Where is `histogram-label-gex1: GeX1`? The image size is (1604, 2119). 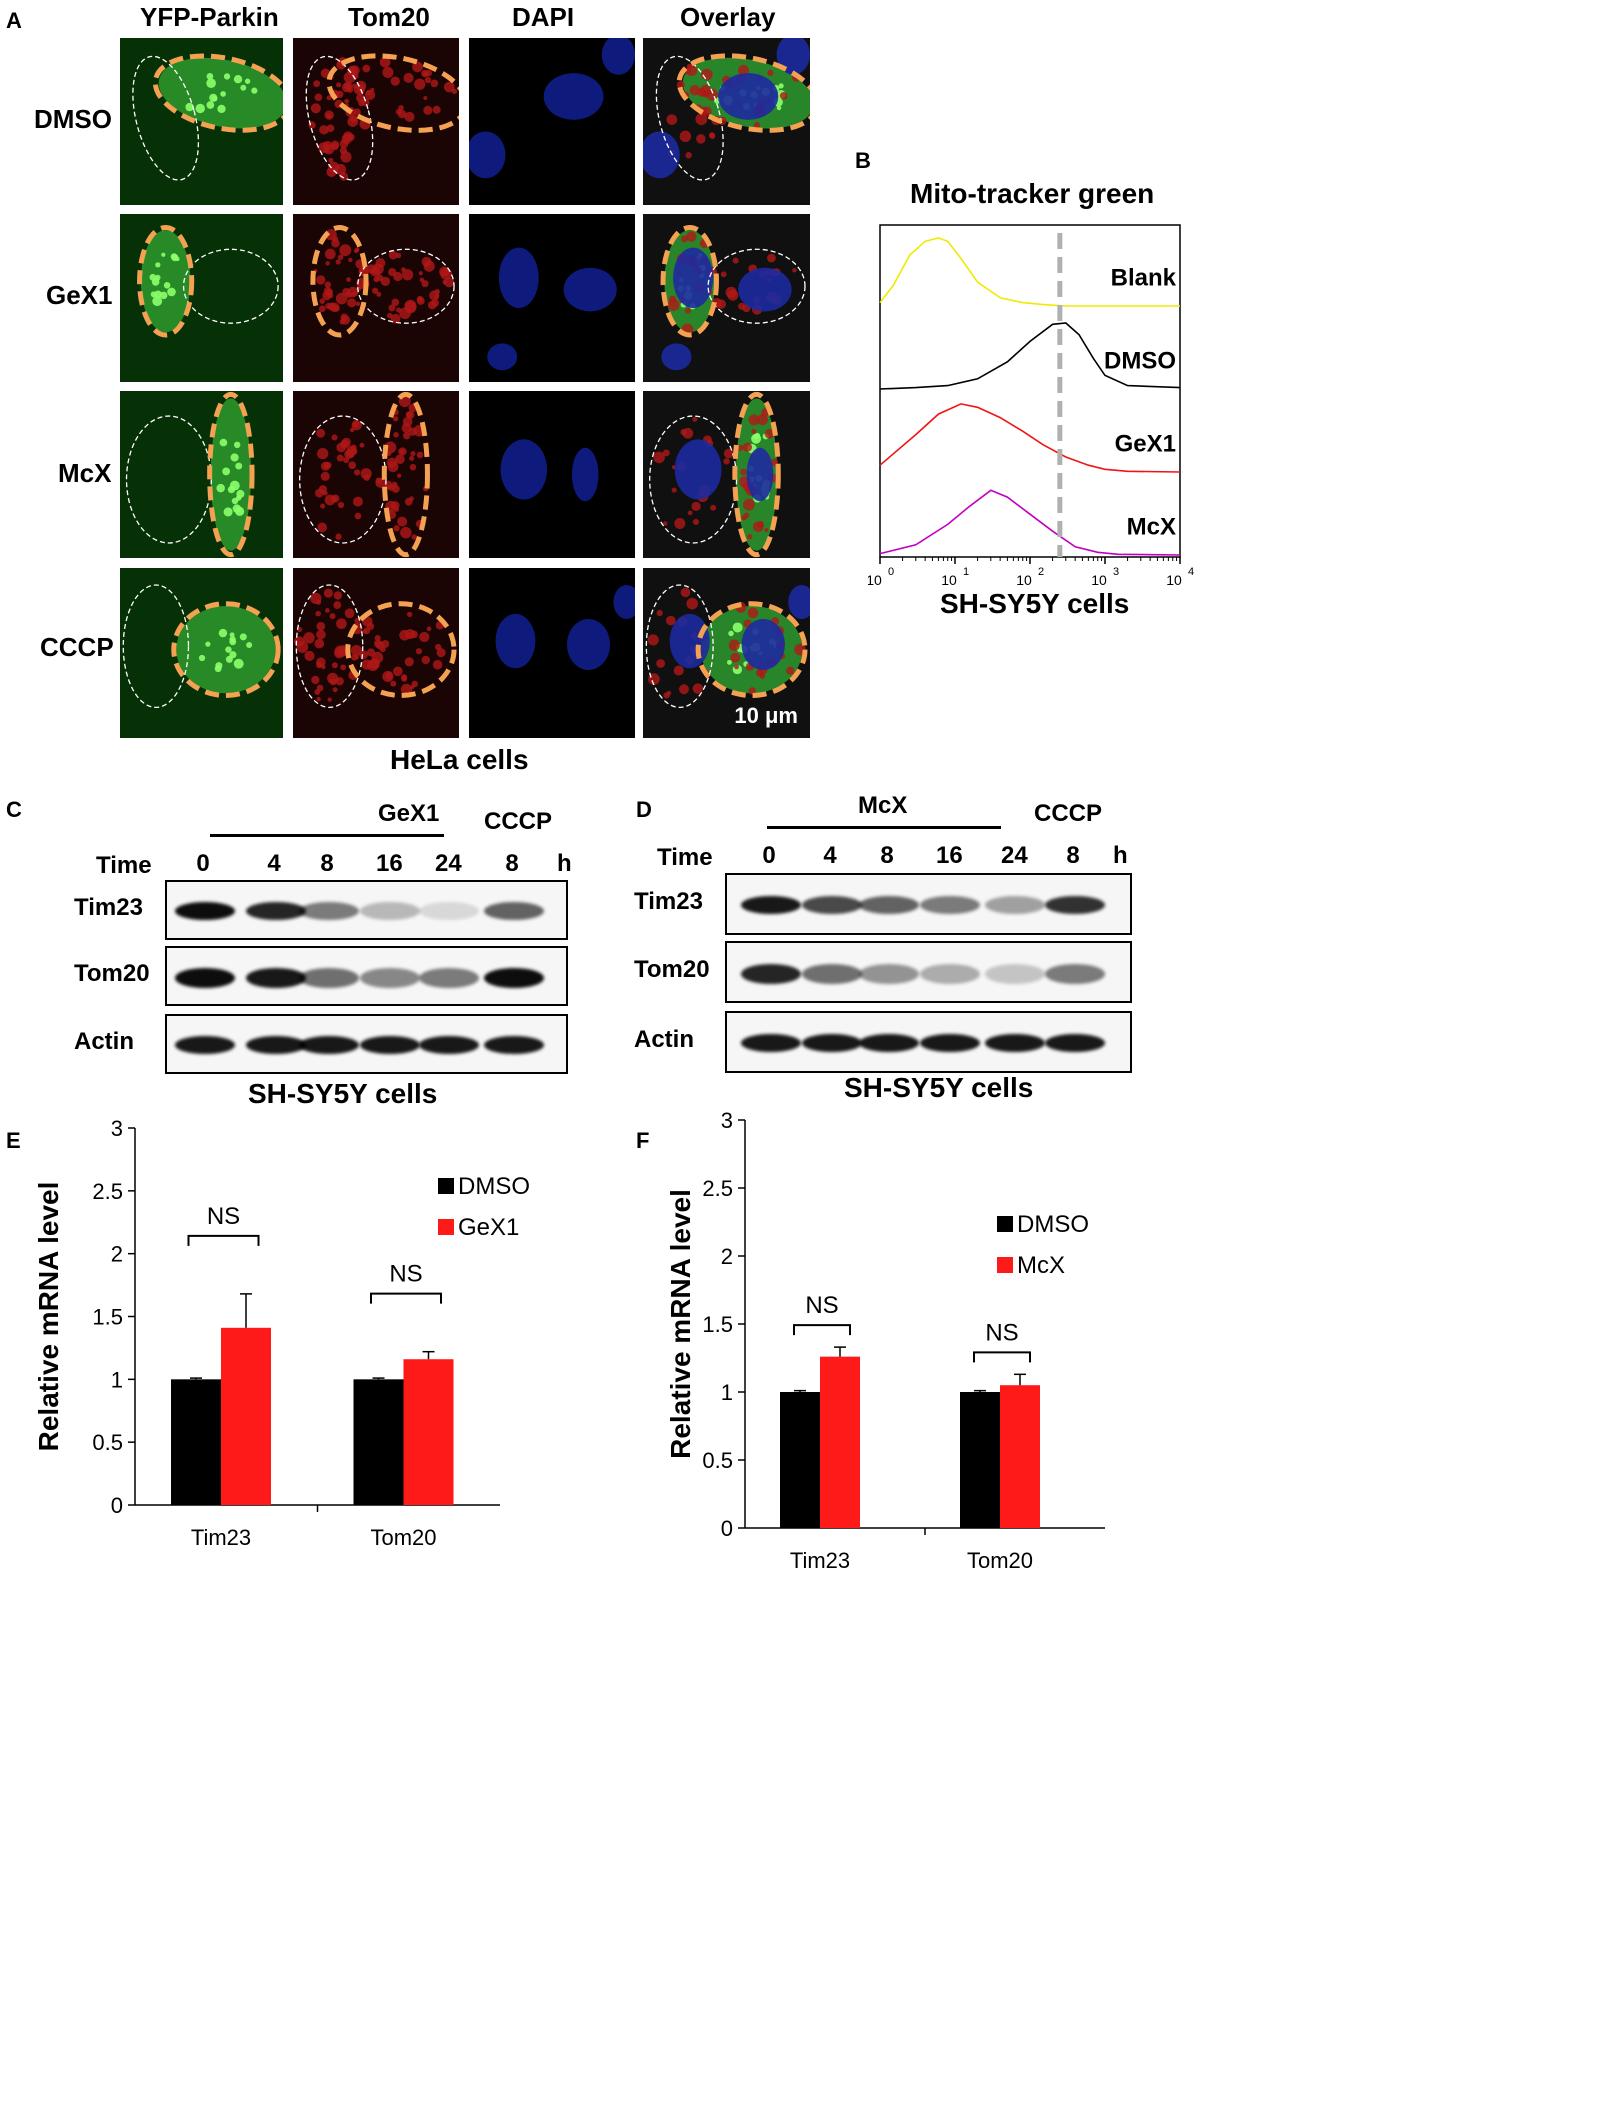 histogram-label-gex1: GeX1 is located at coordinates (1145, 443).